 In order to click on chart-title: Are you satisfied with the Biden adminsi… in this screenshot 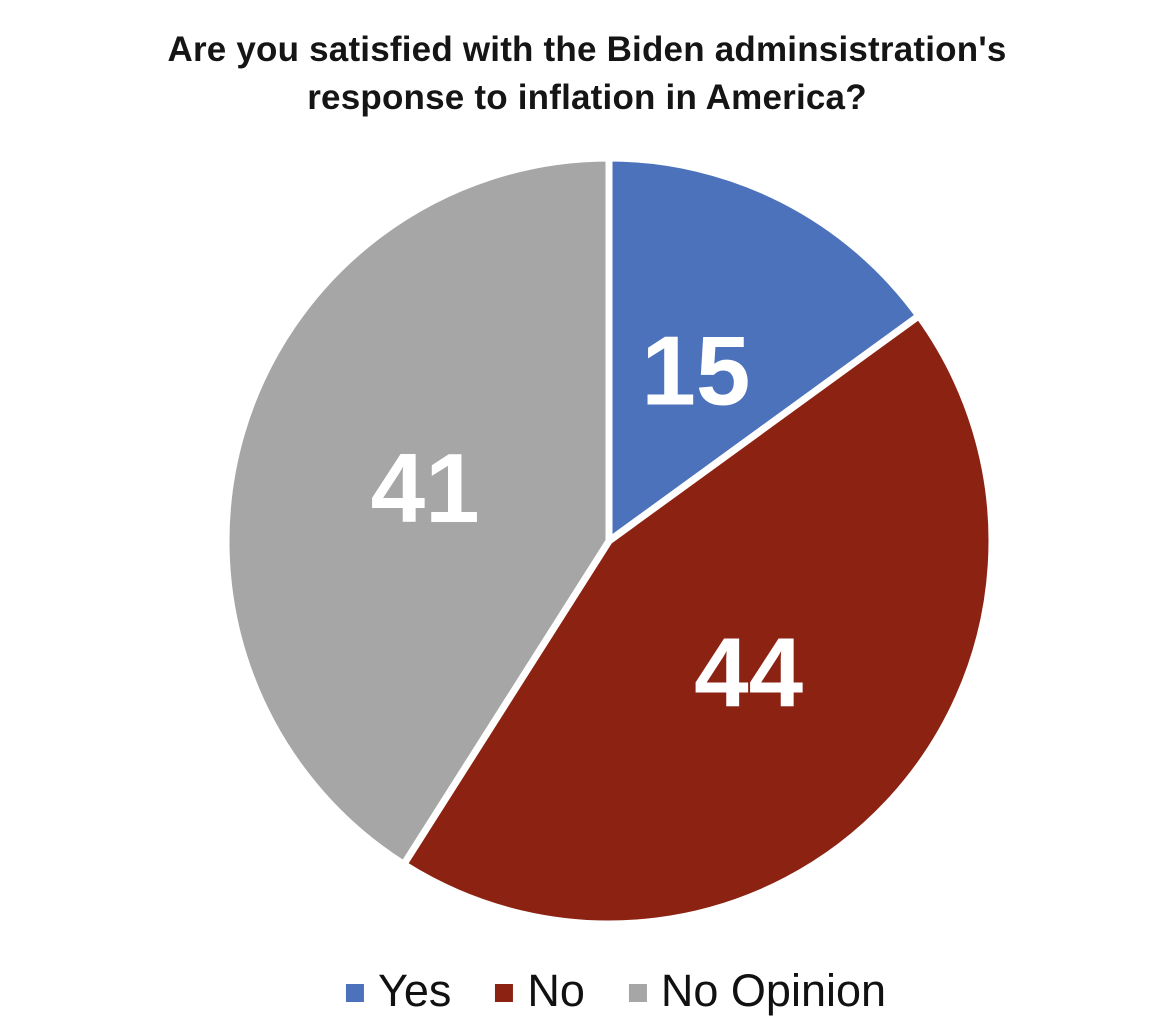, I will do `click(587, 74)`.